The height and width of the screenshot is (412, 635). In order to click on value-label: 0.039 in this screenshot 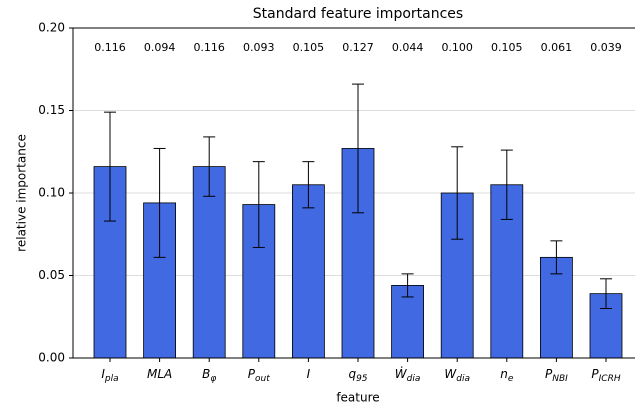, I will do `click(606, 47)`.